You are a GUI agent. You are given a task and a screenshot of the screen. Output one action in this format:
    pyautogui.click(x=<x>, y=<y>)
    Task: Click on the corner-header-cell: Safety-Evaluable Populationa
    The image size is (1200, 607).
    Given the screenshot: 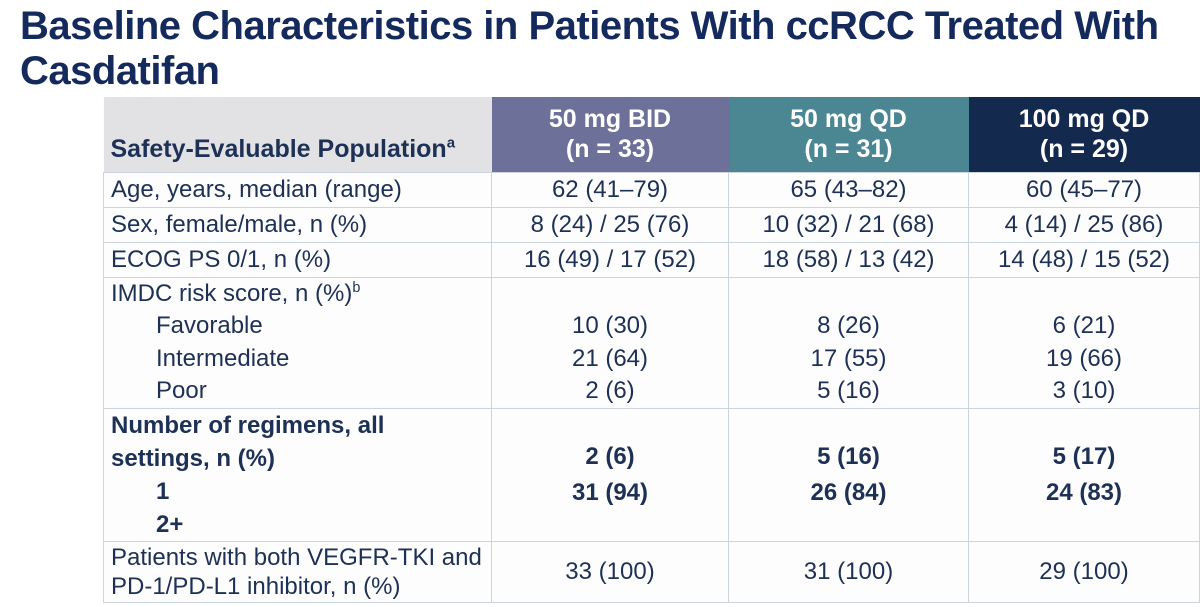 What is the action you would take?
    pyautogui.click(x=297, y=134)
    